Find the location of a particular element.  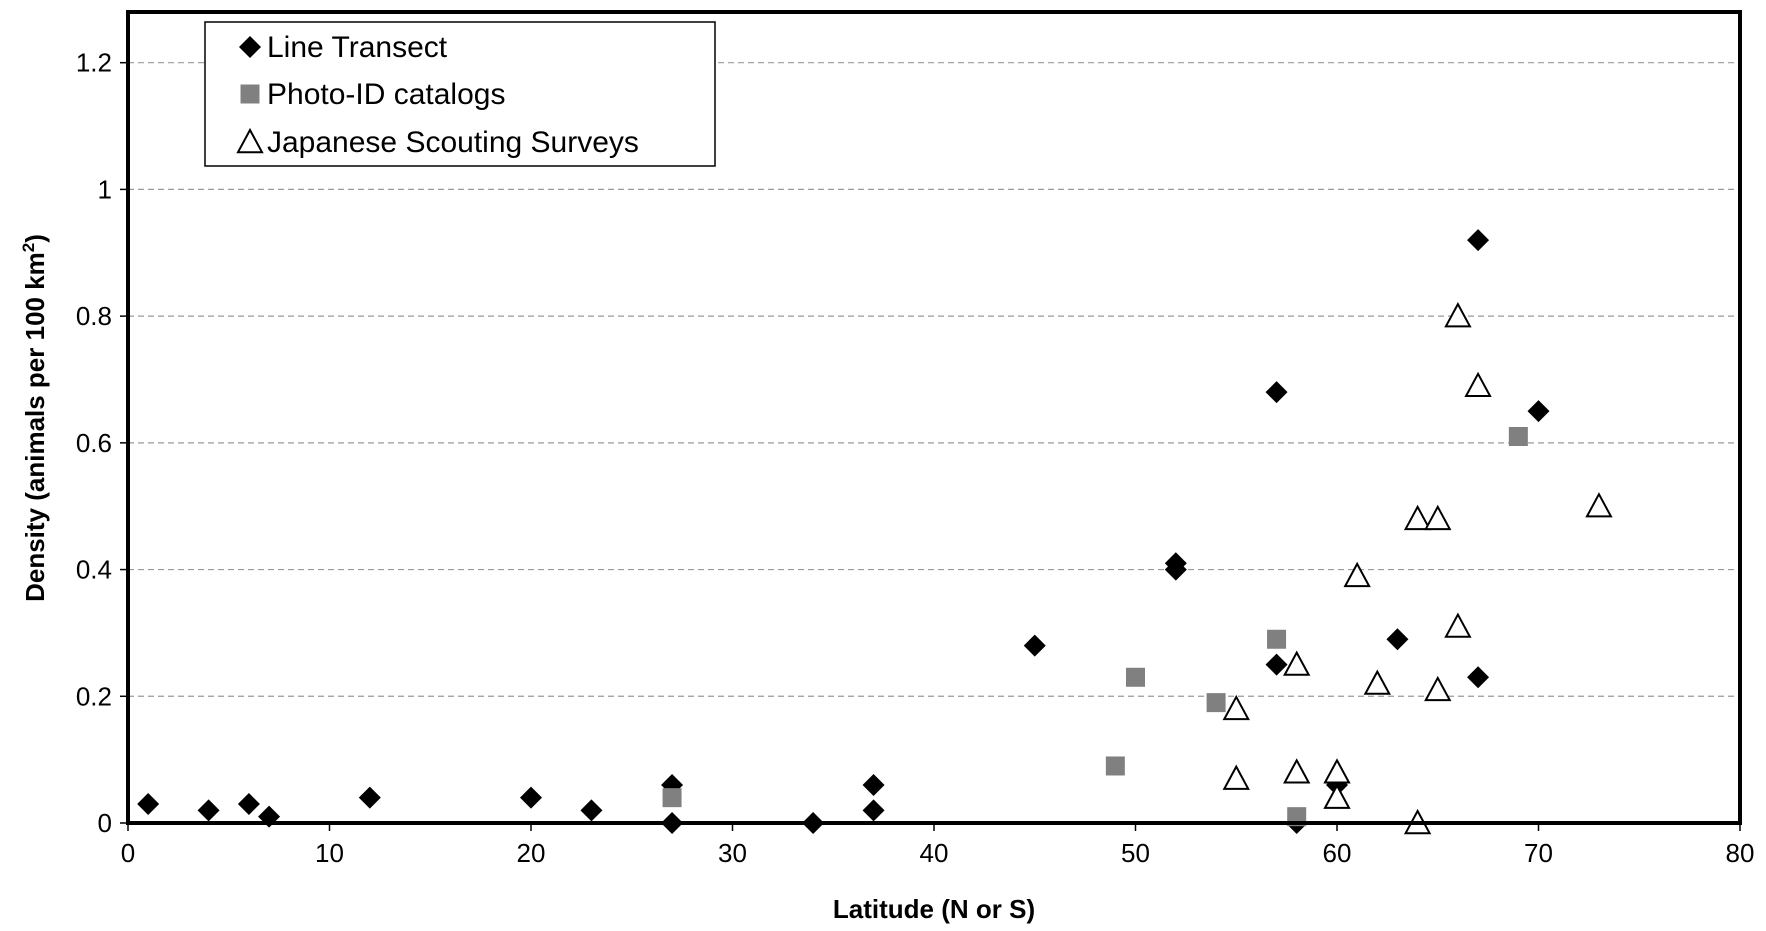

x-axis-title: Latitude (N or S) is located at coordinates (934, 909).